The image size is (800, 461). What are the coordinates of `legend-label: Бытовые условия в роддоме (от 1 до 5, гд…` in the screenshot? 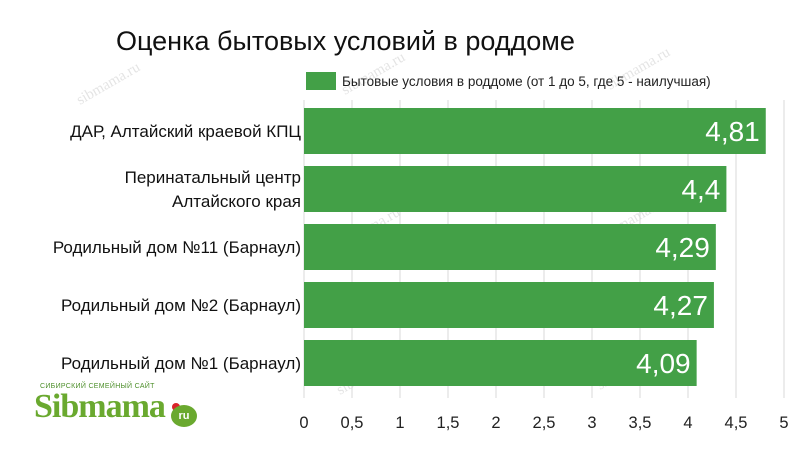 It's located at (526, 81).